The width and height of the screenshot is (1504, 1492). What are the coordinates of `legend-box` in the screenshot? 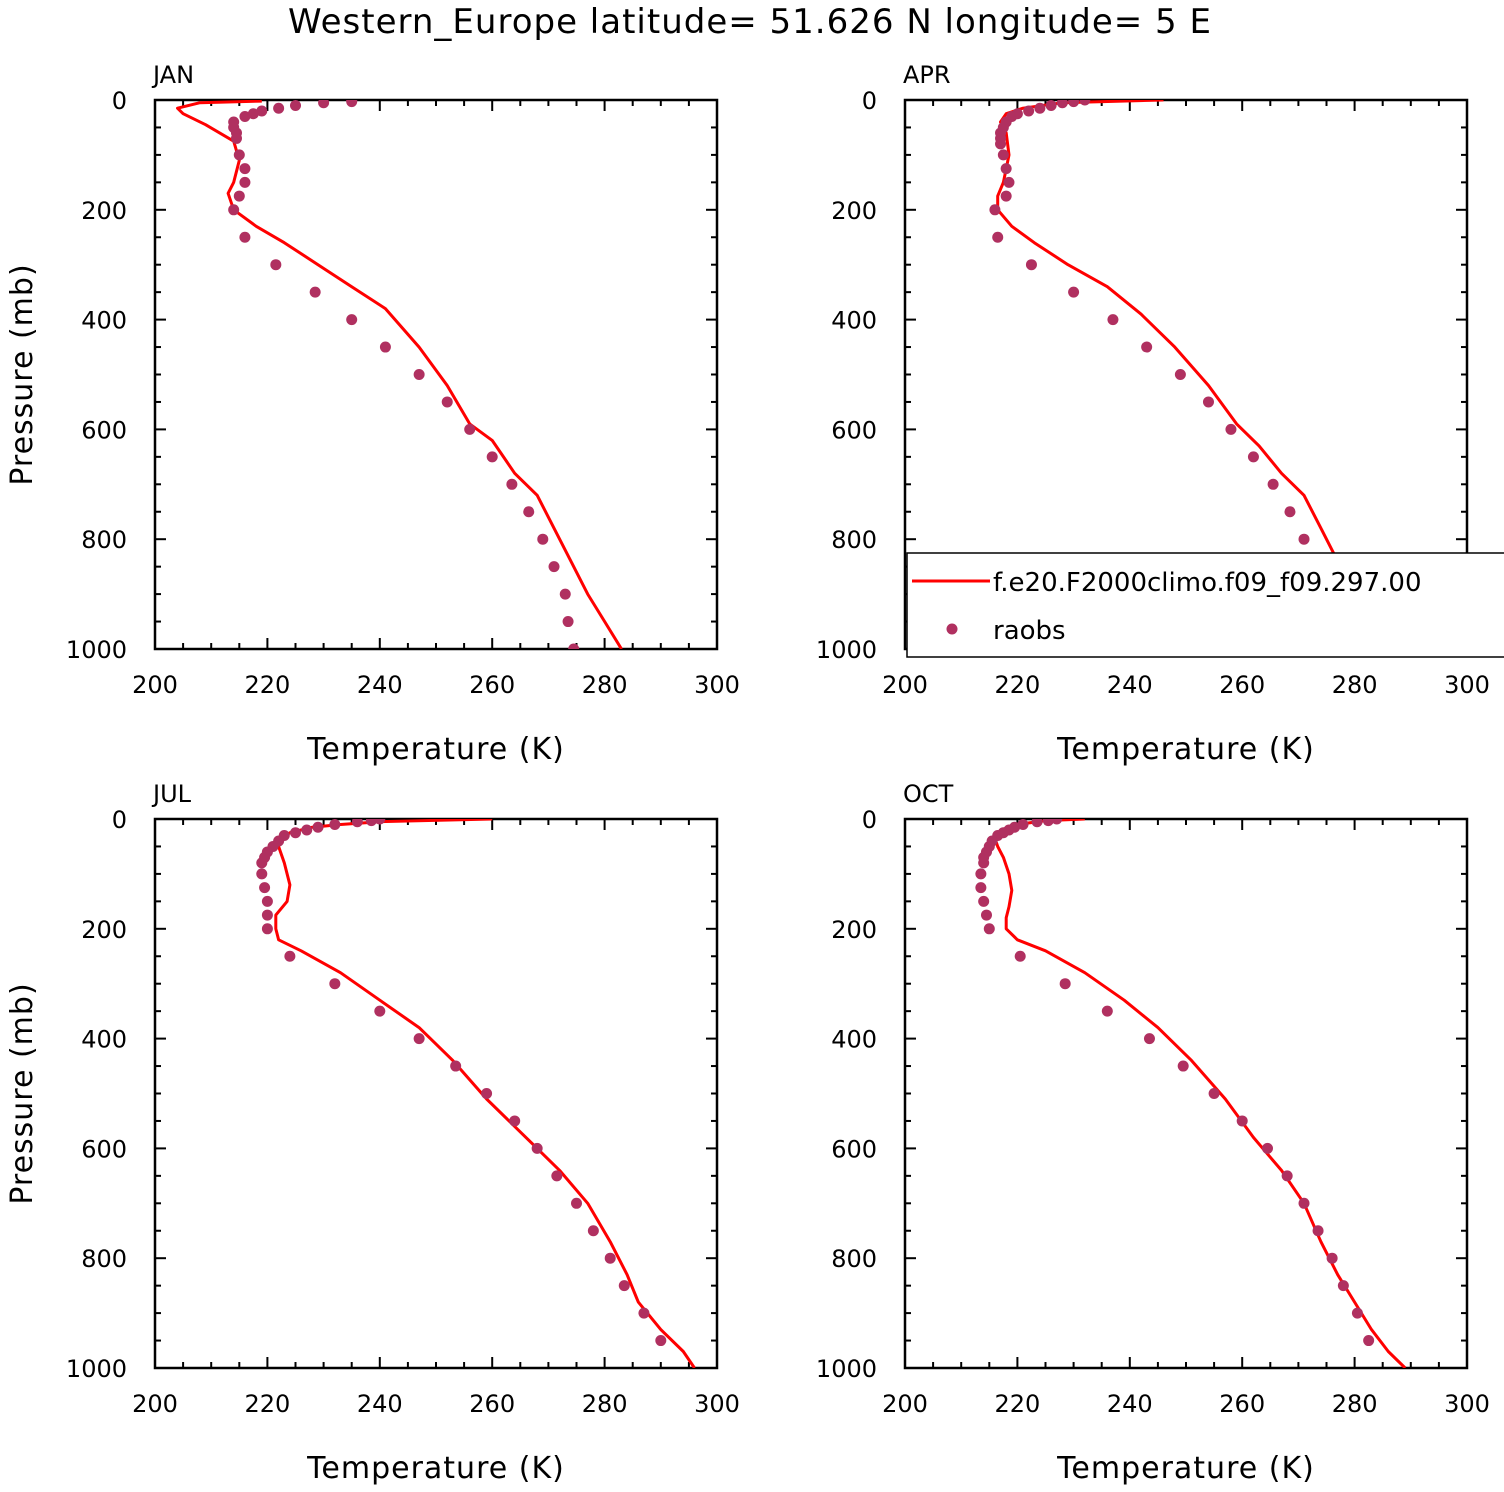 It's located at (1205, 605).